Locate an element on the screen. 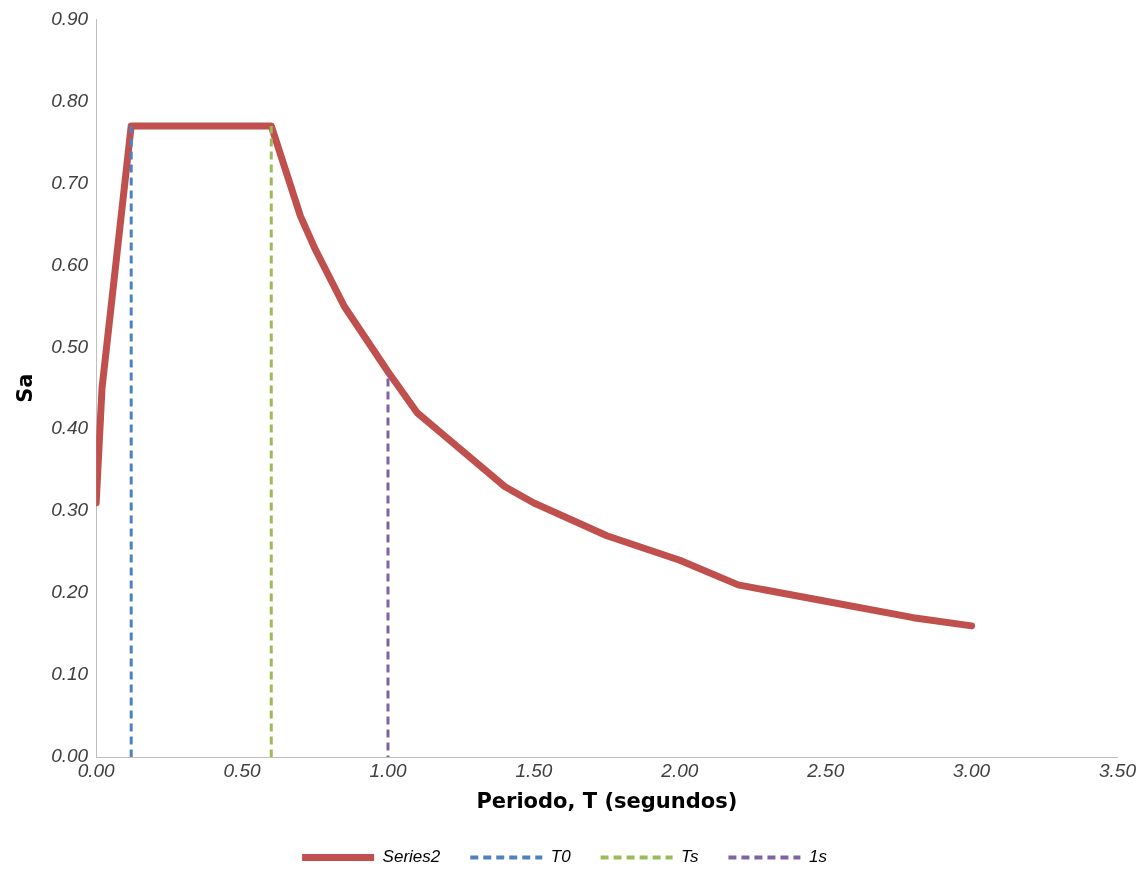 This screenshot has height=876, width=1139. legend-label: Series2 is located at coordinates (411, 857).